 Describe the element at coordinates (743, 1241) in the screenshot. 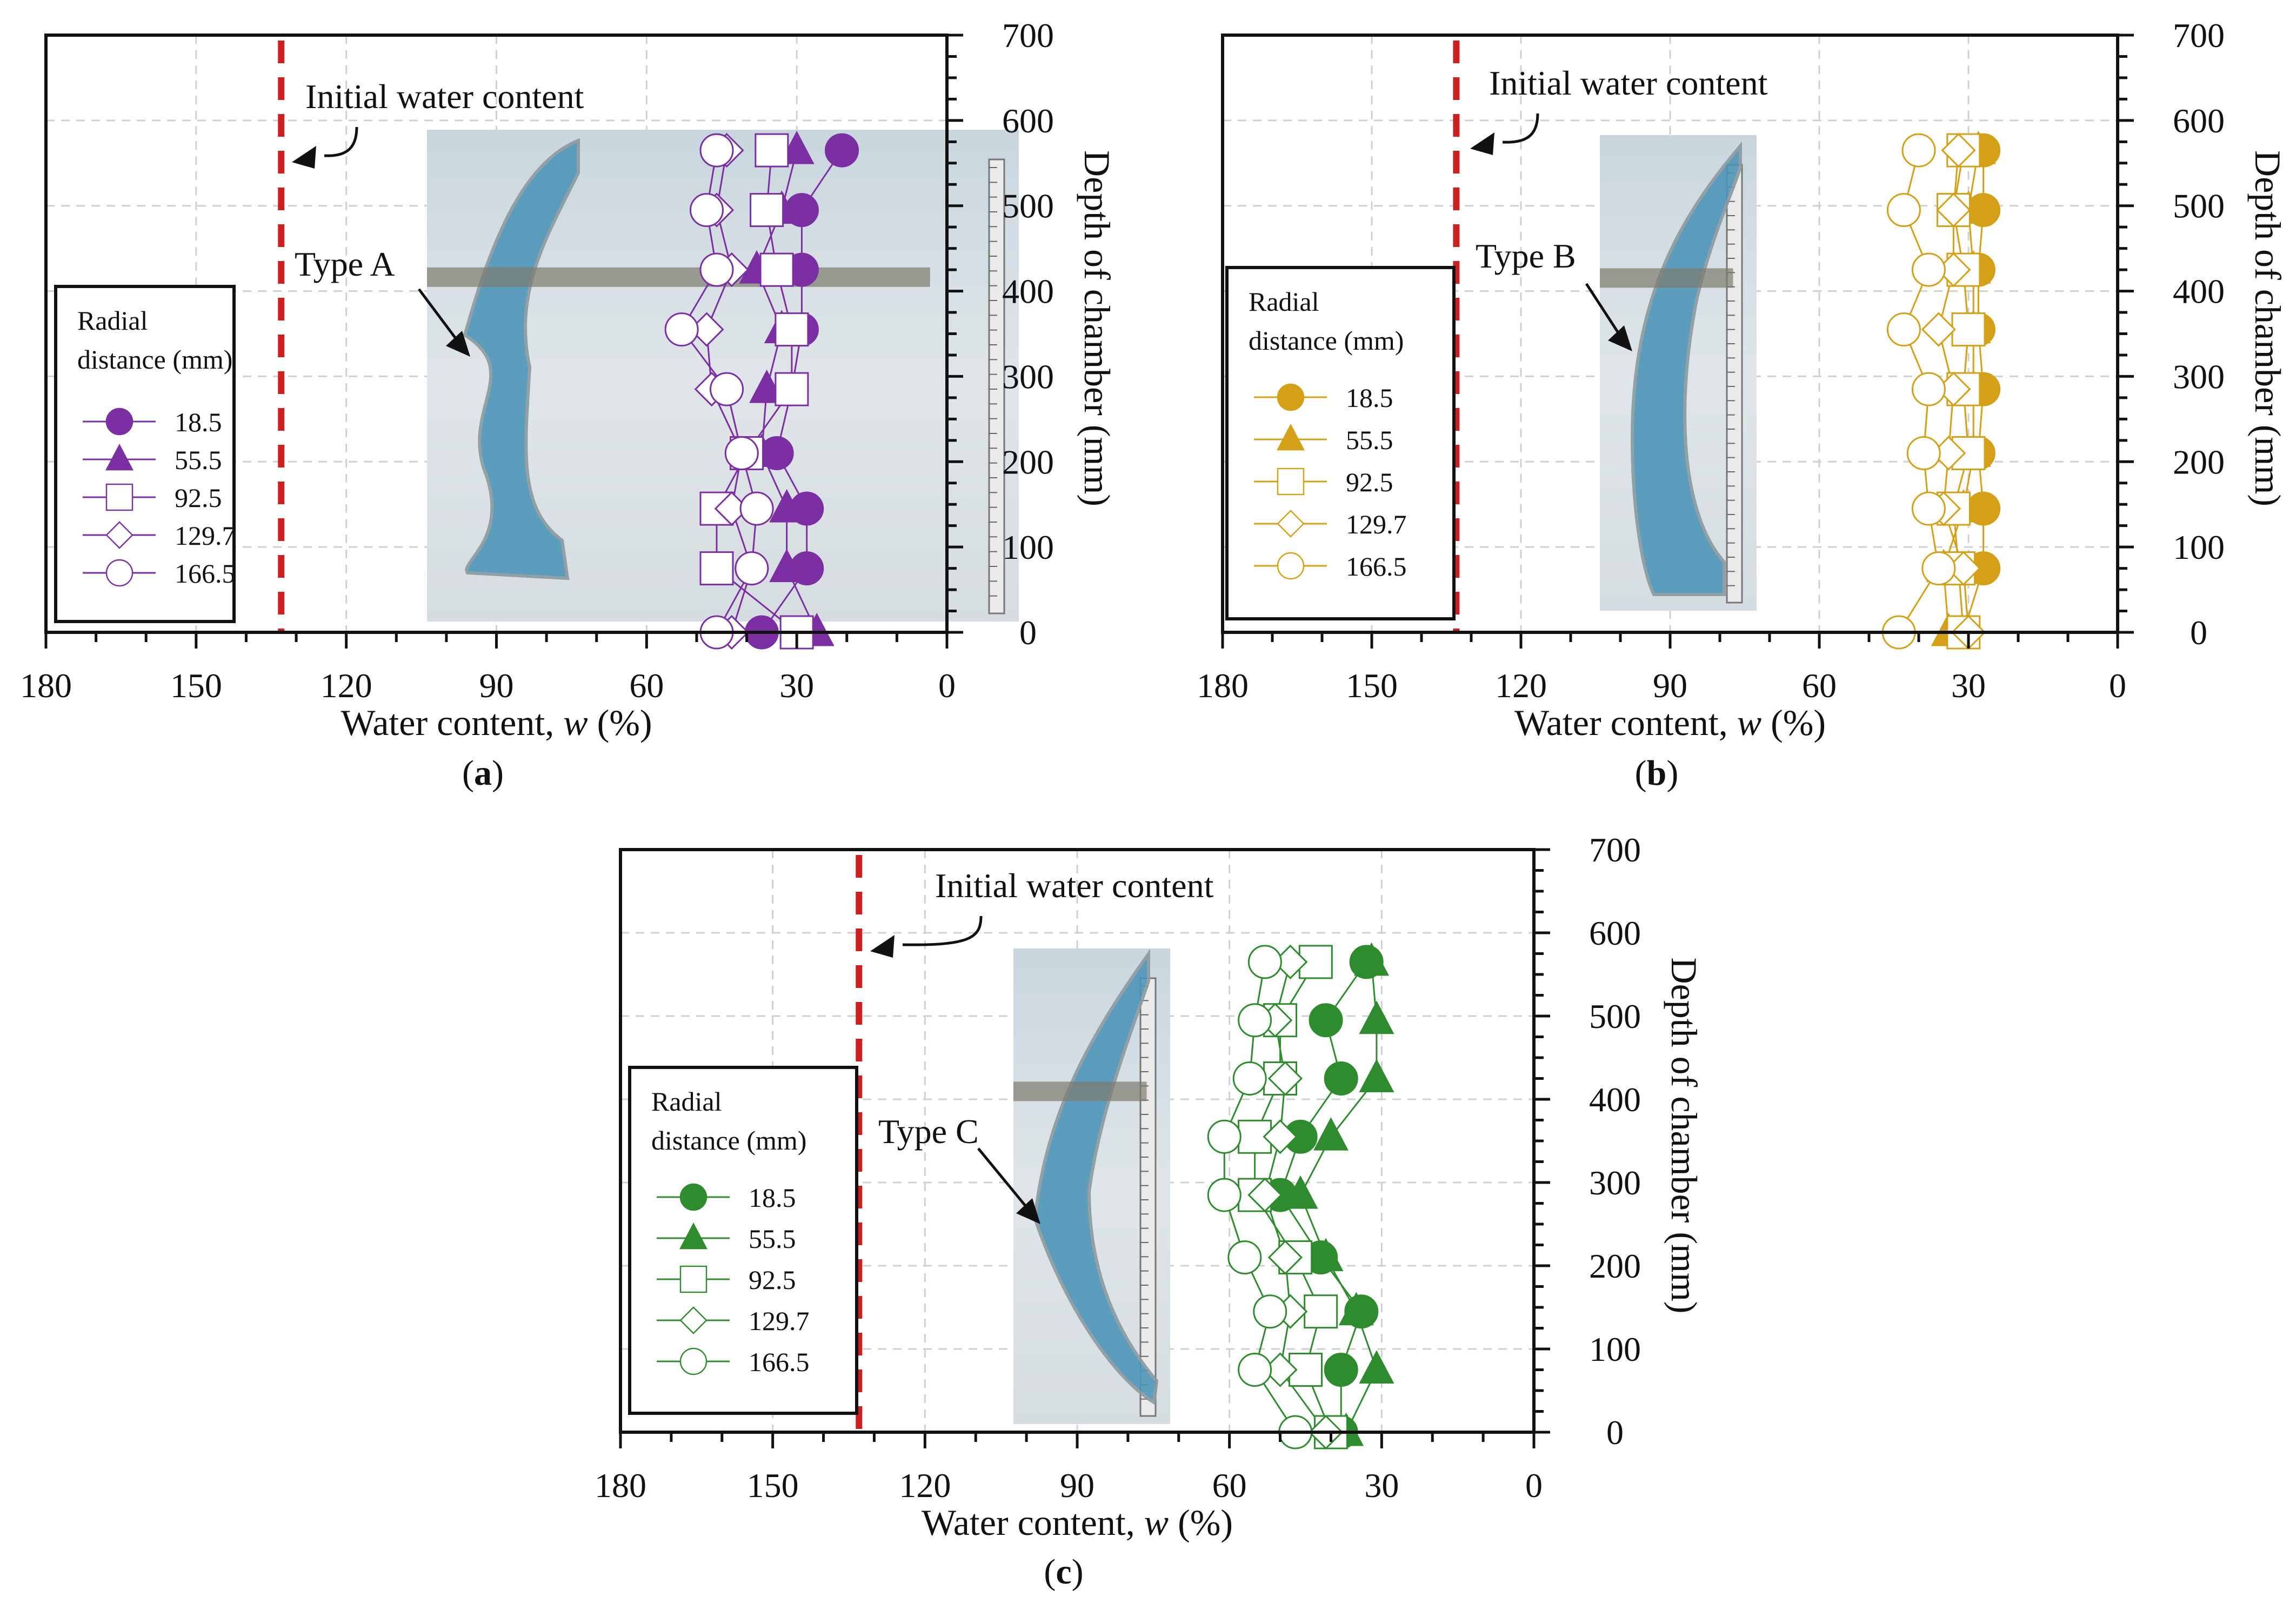

I see `legend-box` at that location.